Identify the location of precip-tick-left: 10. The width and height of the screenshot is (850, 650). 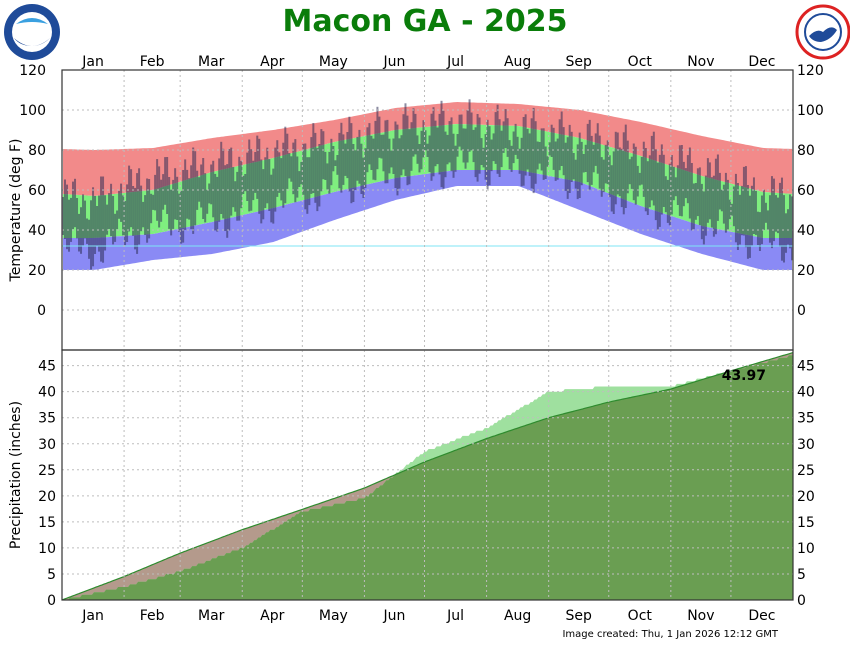
(47, 549).